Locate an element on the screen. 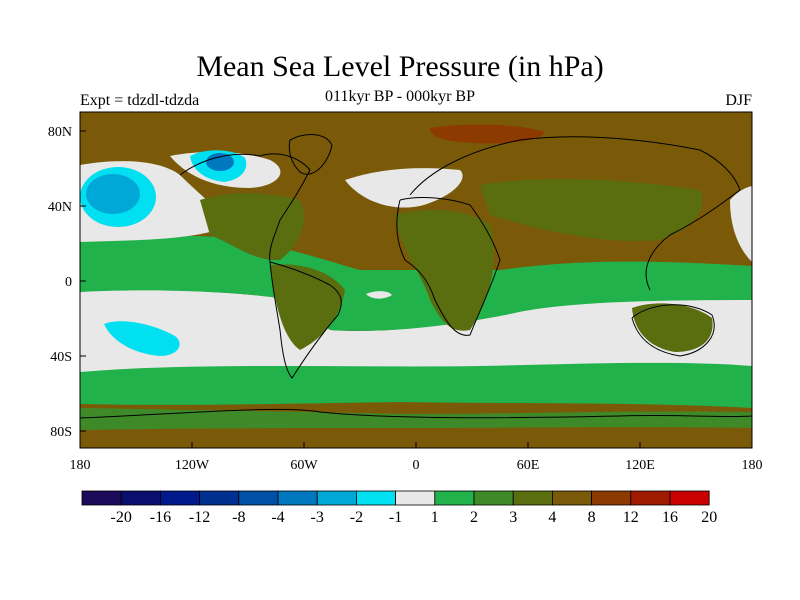 This screenshot has width=800, height=600. lat-tick-label: 0 is located at coordinates (68, 282).